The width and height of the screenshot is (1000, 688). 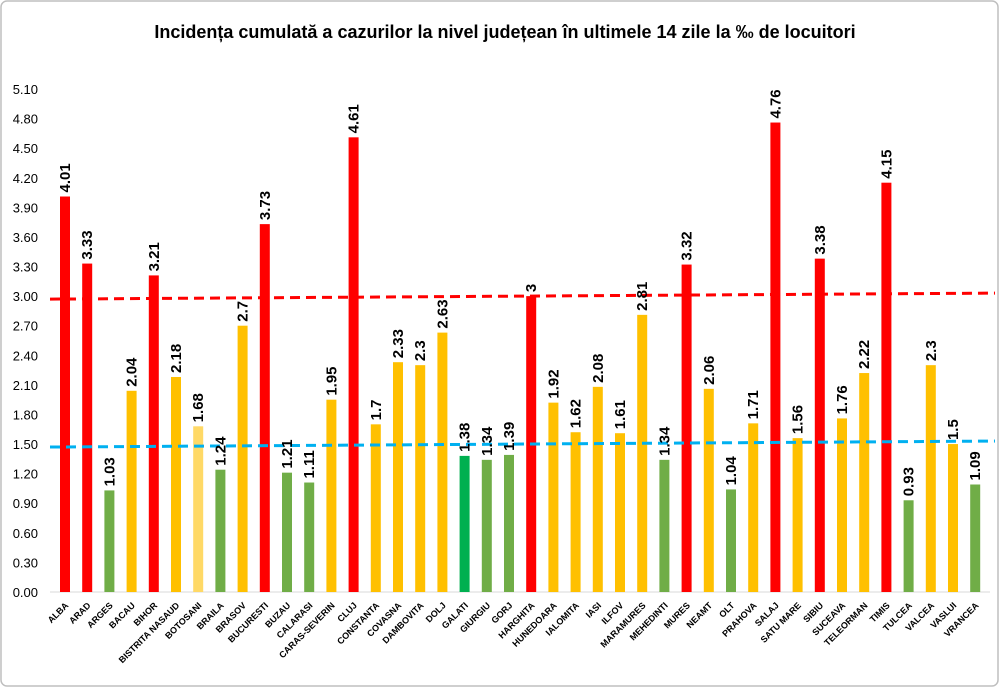 What do you see at coordinates (686, 428) in the screenshot?
I see `bar-mures` at bounding box center [686, 428].